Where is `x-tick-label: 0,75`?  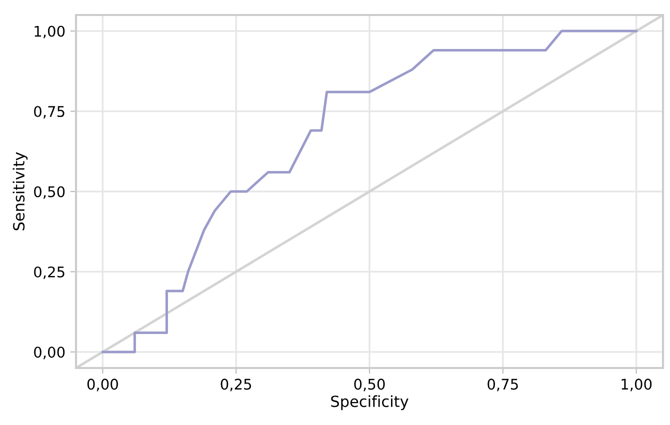 x-tick-label: 0,75 is located at coordinates (503, 385).